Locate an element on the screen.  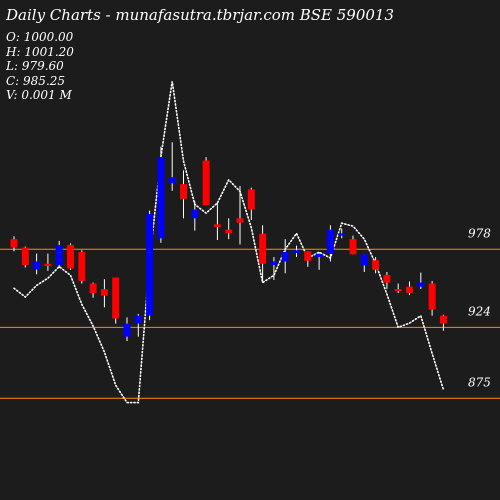
close-value: C: 985.25 is located at coordinates (36, 80).